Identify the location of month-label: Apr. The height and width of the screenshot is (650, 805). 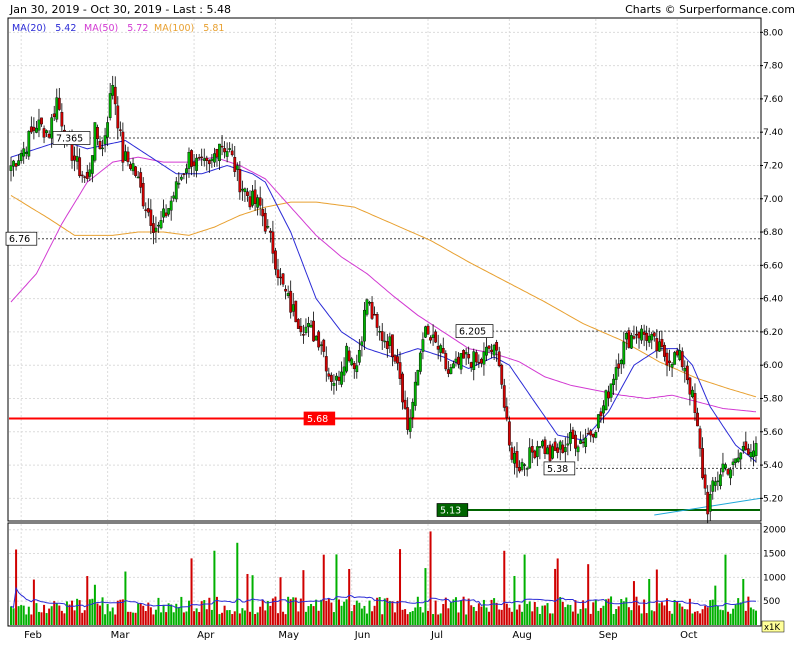
(206, 635).